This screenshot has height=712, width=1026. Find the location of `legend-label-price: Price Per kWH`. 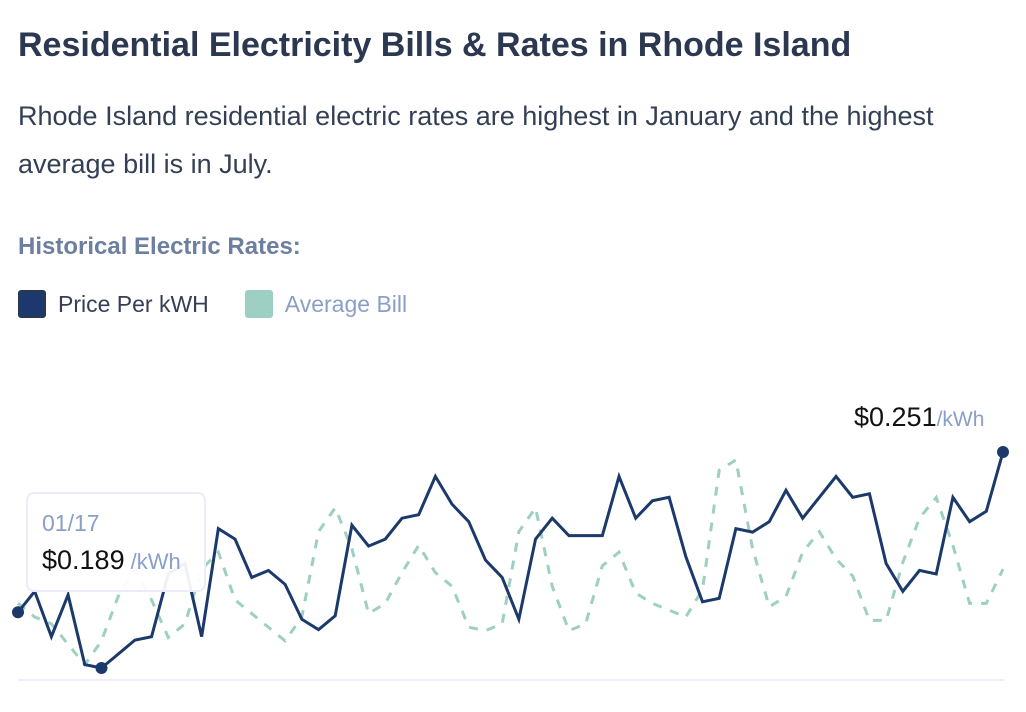

legend-label-price: Price Per kWH is located at coordinates (133, 303).